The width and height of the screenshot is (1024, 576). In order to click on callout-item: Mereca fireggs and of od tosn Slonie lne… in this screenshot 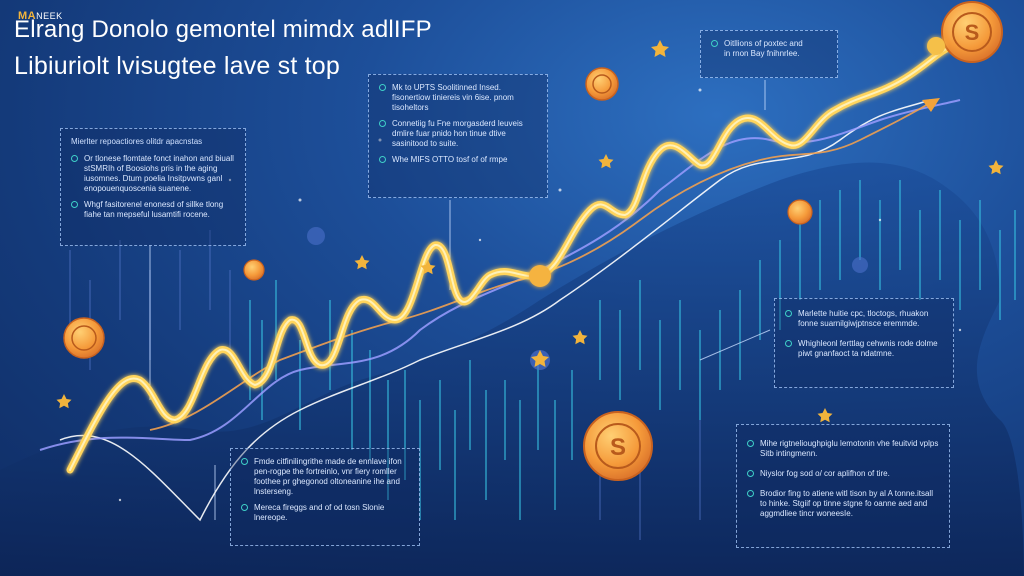, I will do `click(325, 513)`.